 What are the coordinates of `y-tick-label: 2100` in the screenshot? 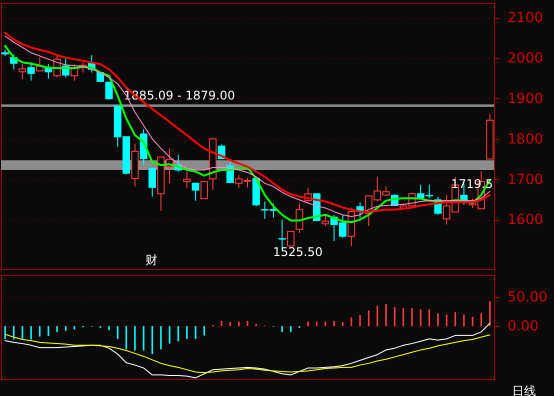 It's located at (526, 18).